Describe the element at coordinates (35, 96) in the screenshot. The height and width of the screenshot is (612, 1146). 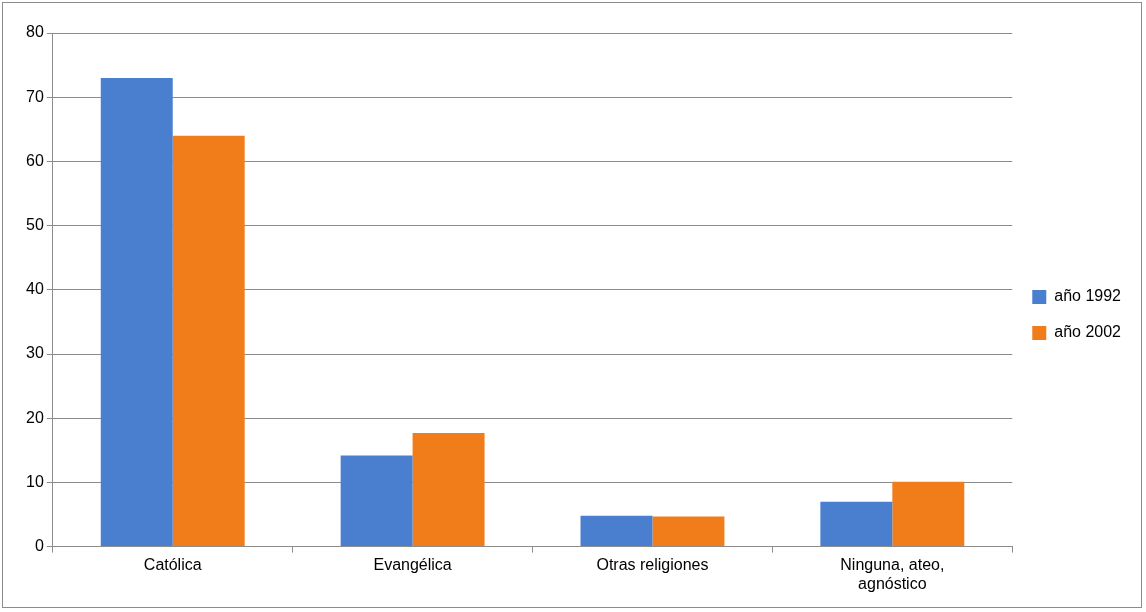
I see `y-tick-label: 70` at that location.